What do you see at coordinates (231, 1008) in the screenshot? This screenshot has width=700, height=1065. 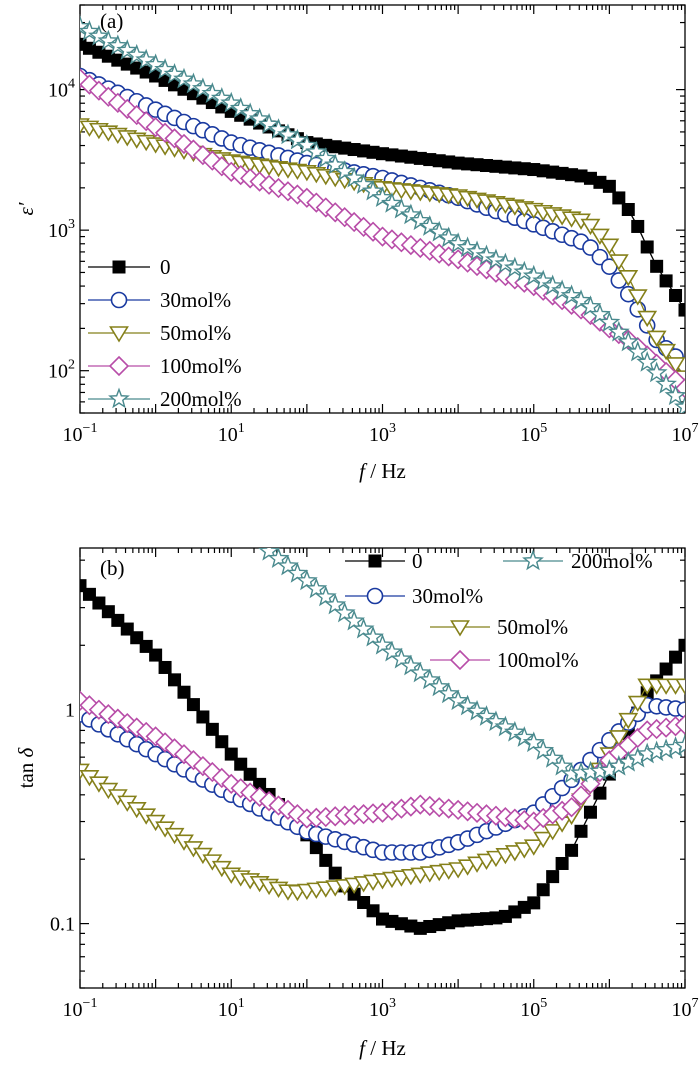 I see `x-tick-label: 10¹` at bounding box center [231, 1008].